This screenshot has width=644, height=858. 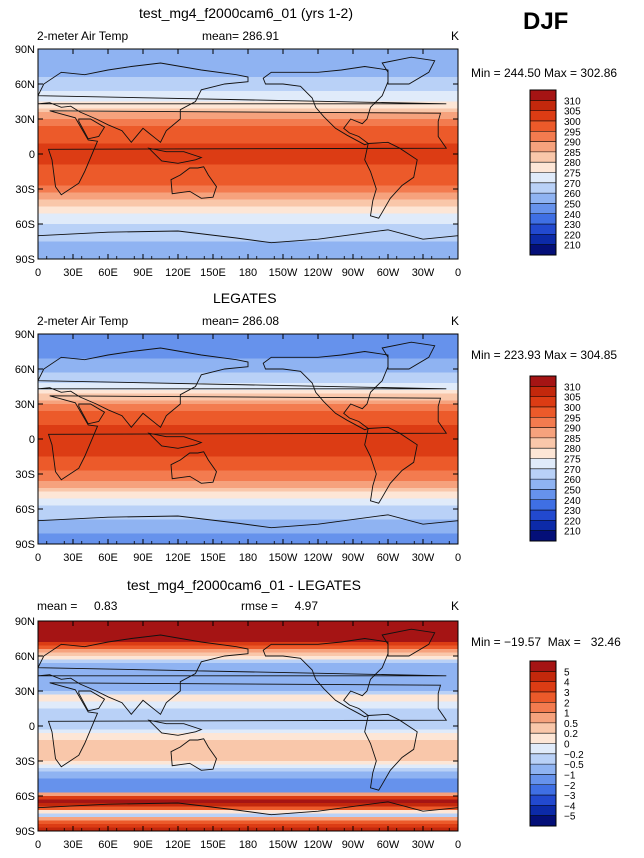 I want to click on colorbar-label: 280, so click(x=572, y=163).